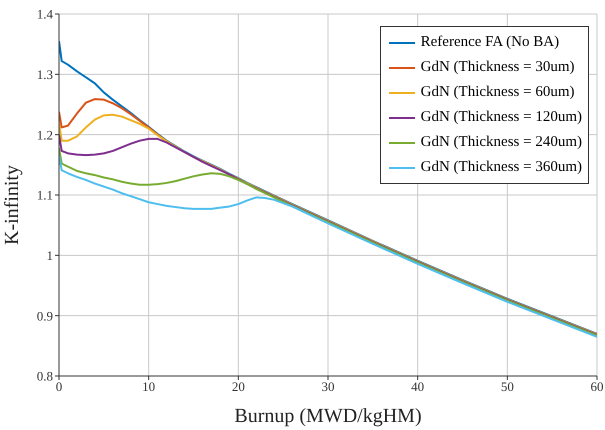  I want to click on y-tick-label: 0.9, so click(44, 316).